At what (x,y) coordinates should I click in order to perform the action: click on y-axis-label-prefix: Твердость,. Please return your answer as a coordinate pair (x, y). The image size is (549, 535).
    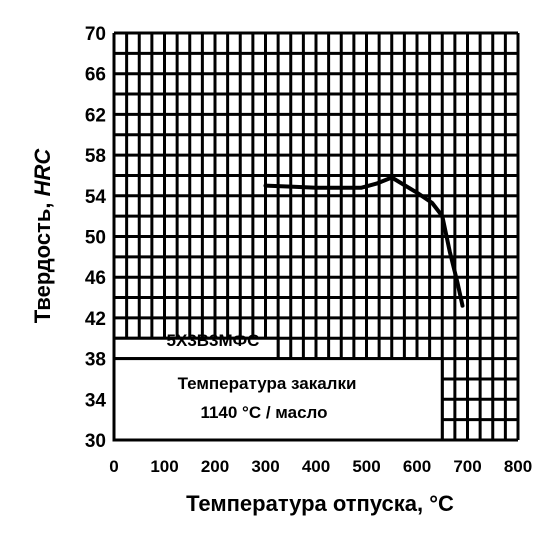
    Looking at the image, I should click on (42, 259).